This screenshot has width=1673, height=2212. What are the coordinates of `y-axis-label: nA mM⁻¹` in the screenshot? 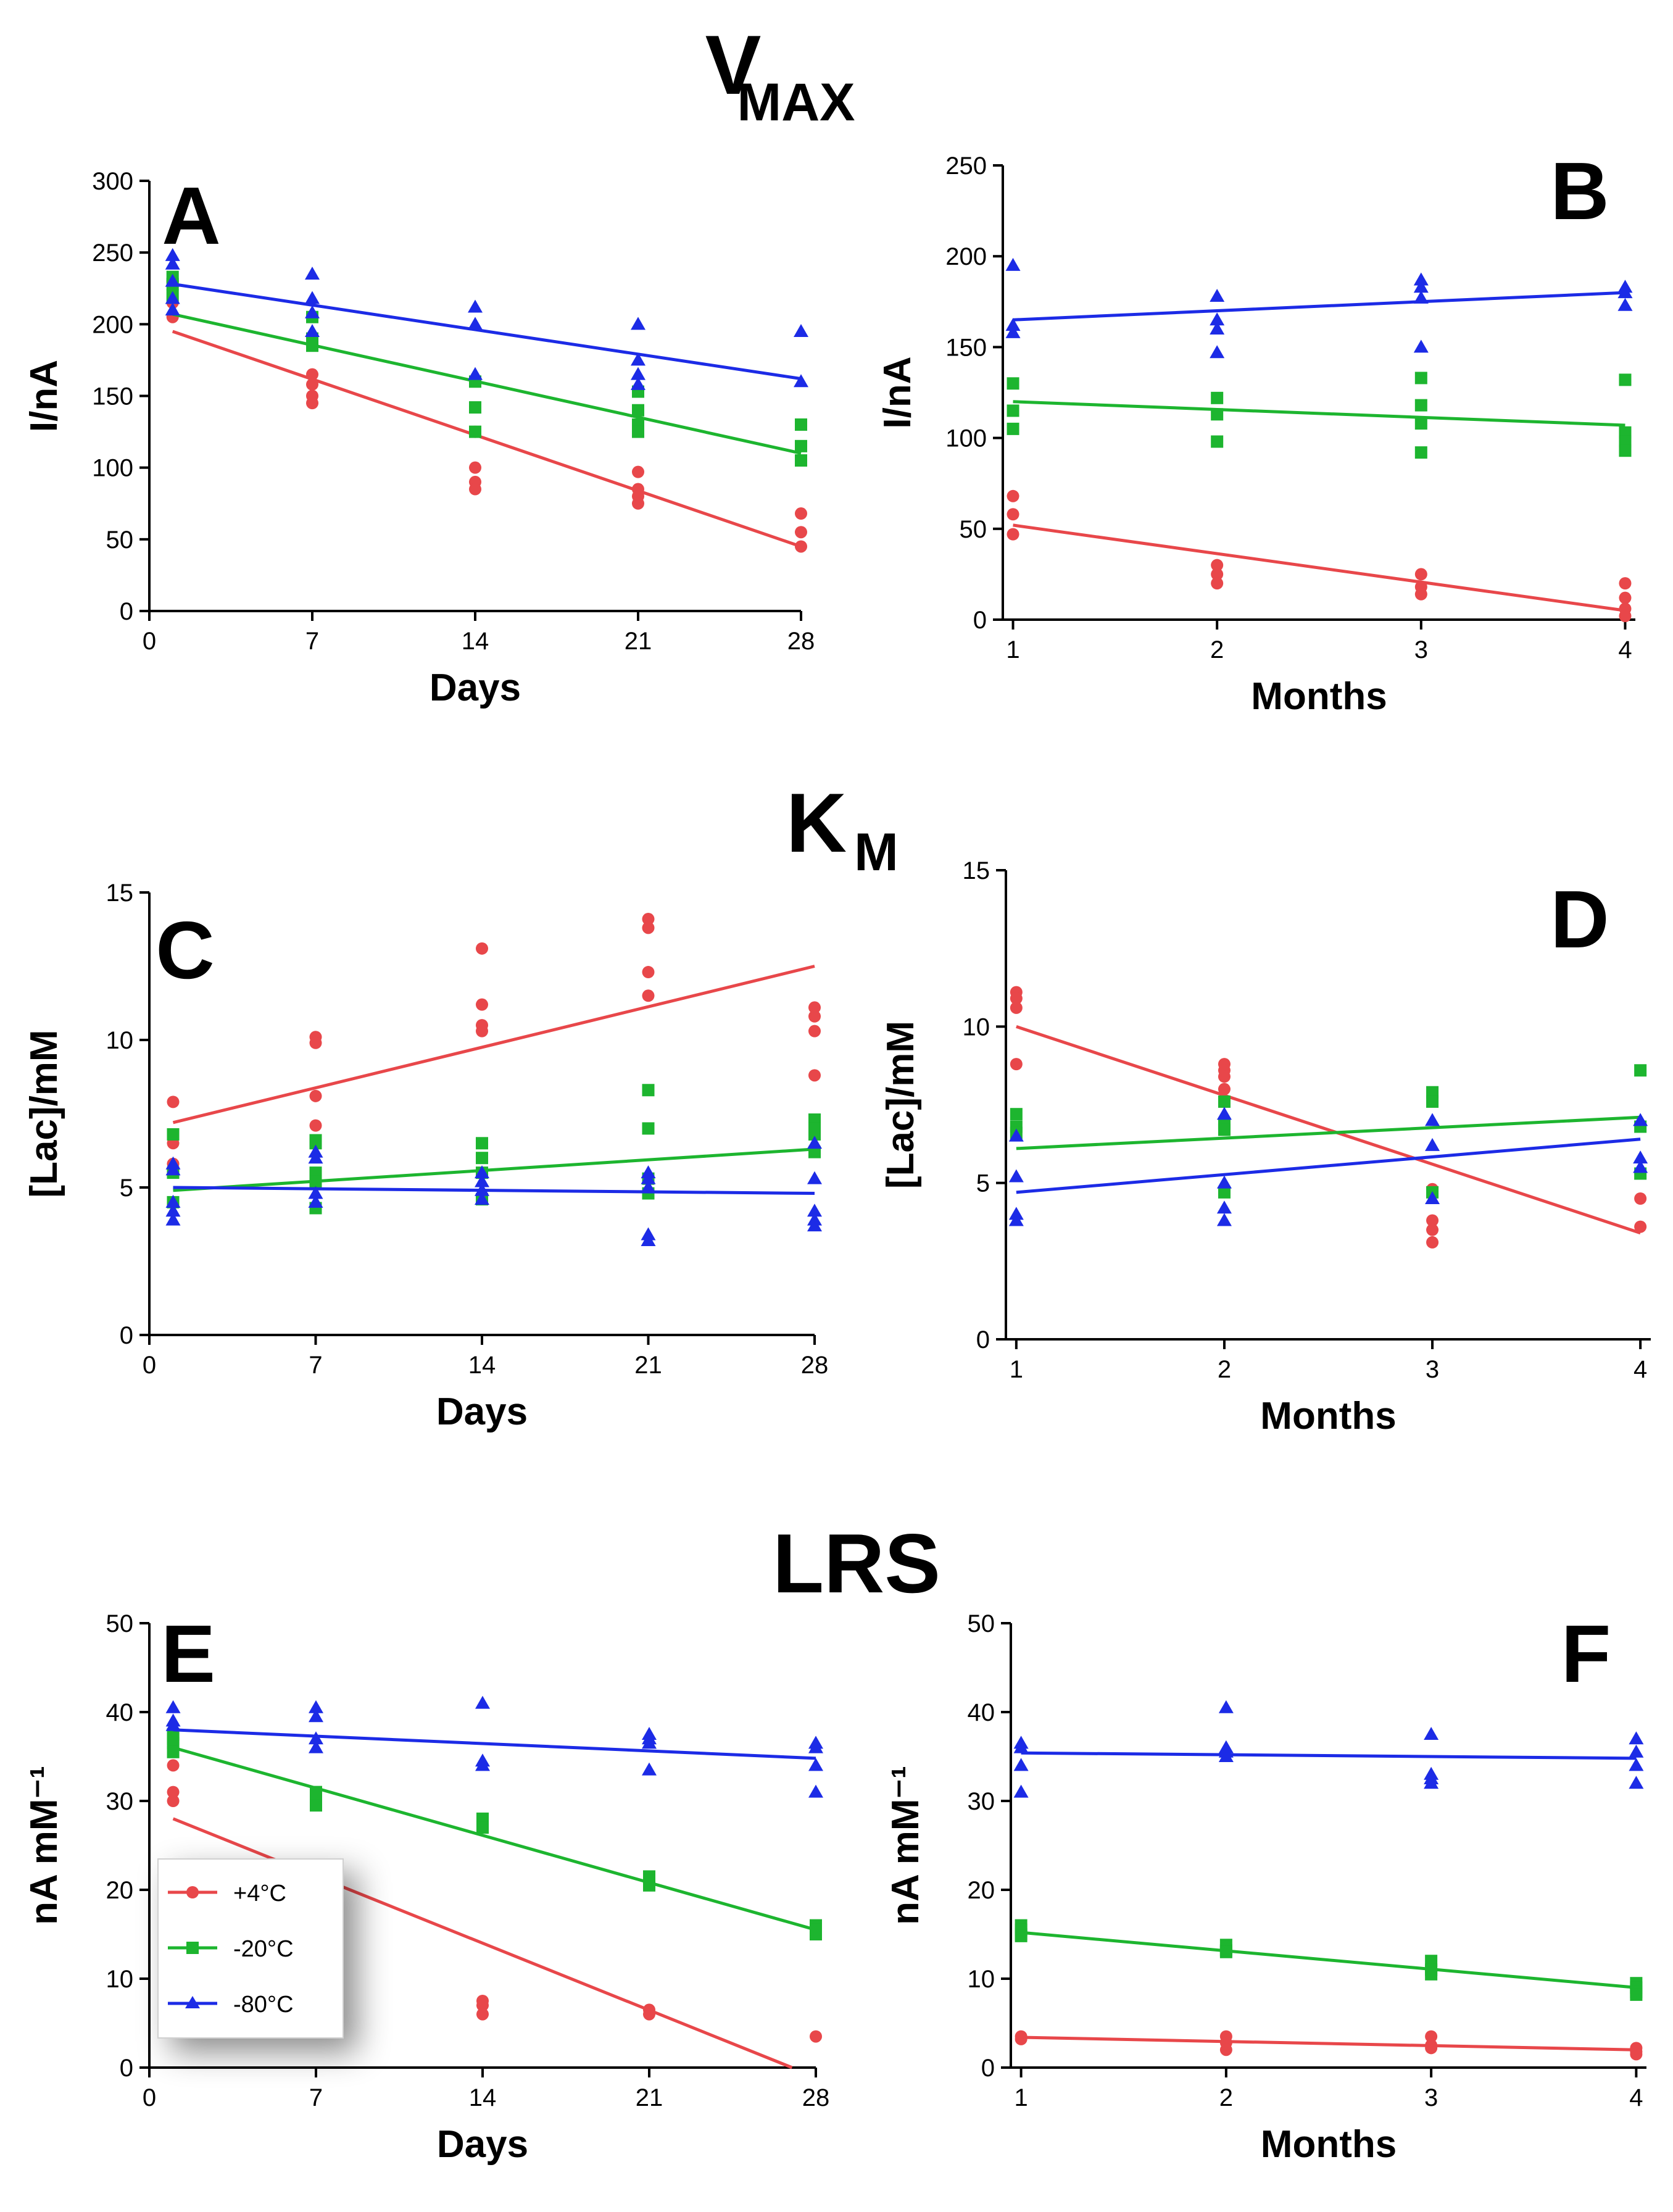 It's located at (44, 1845).